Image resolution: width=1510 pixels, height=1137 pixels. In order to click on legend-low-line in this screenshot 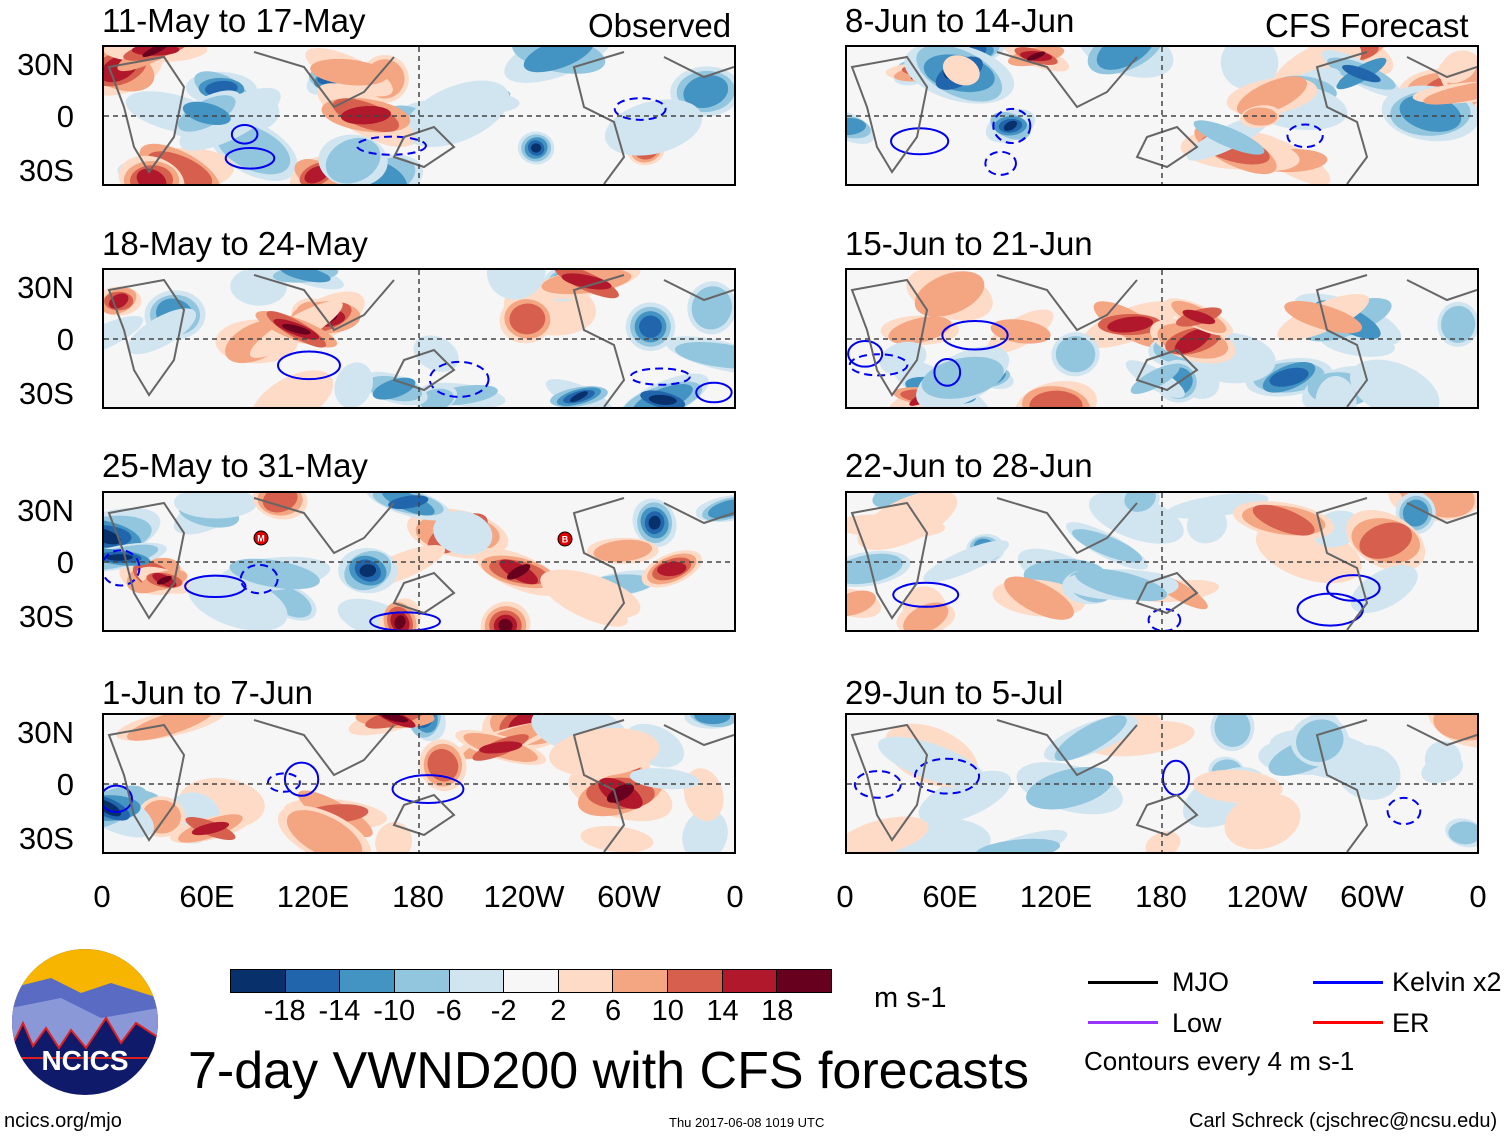, I will do `click(1123, 1022)`.